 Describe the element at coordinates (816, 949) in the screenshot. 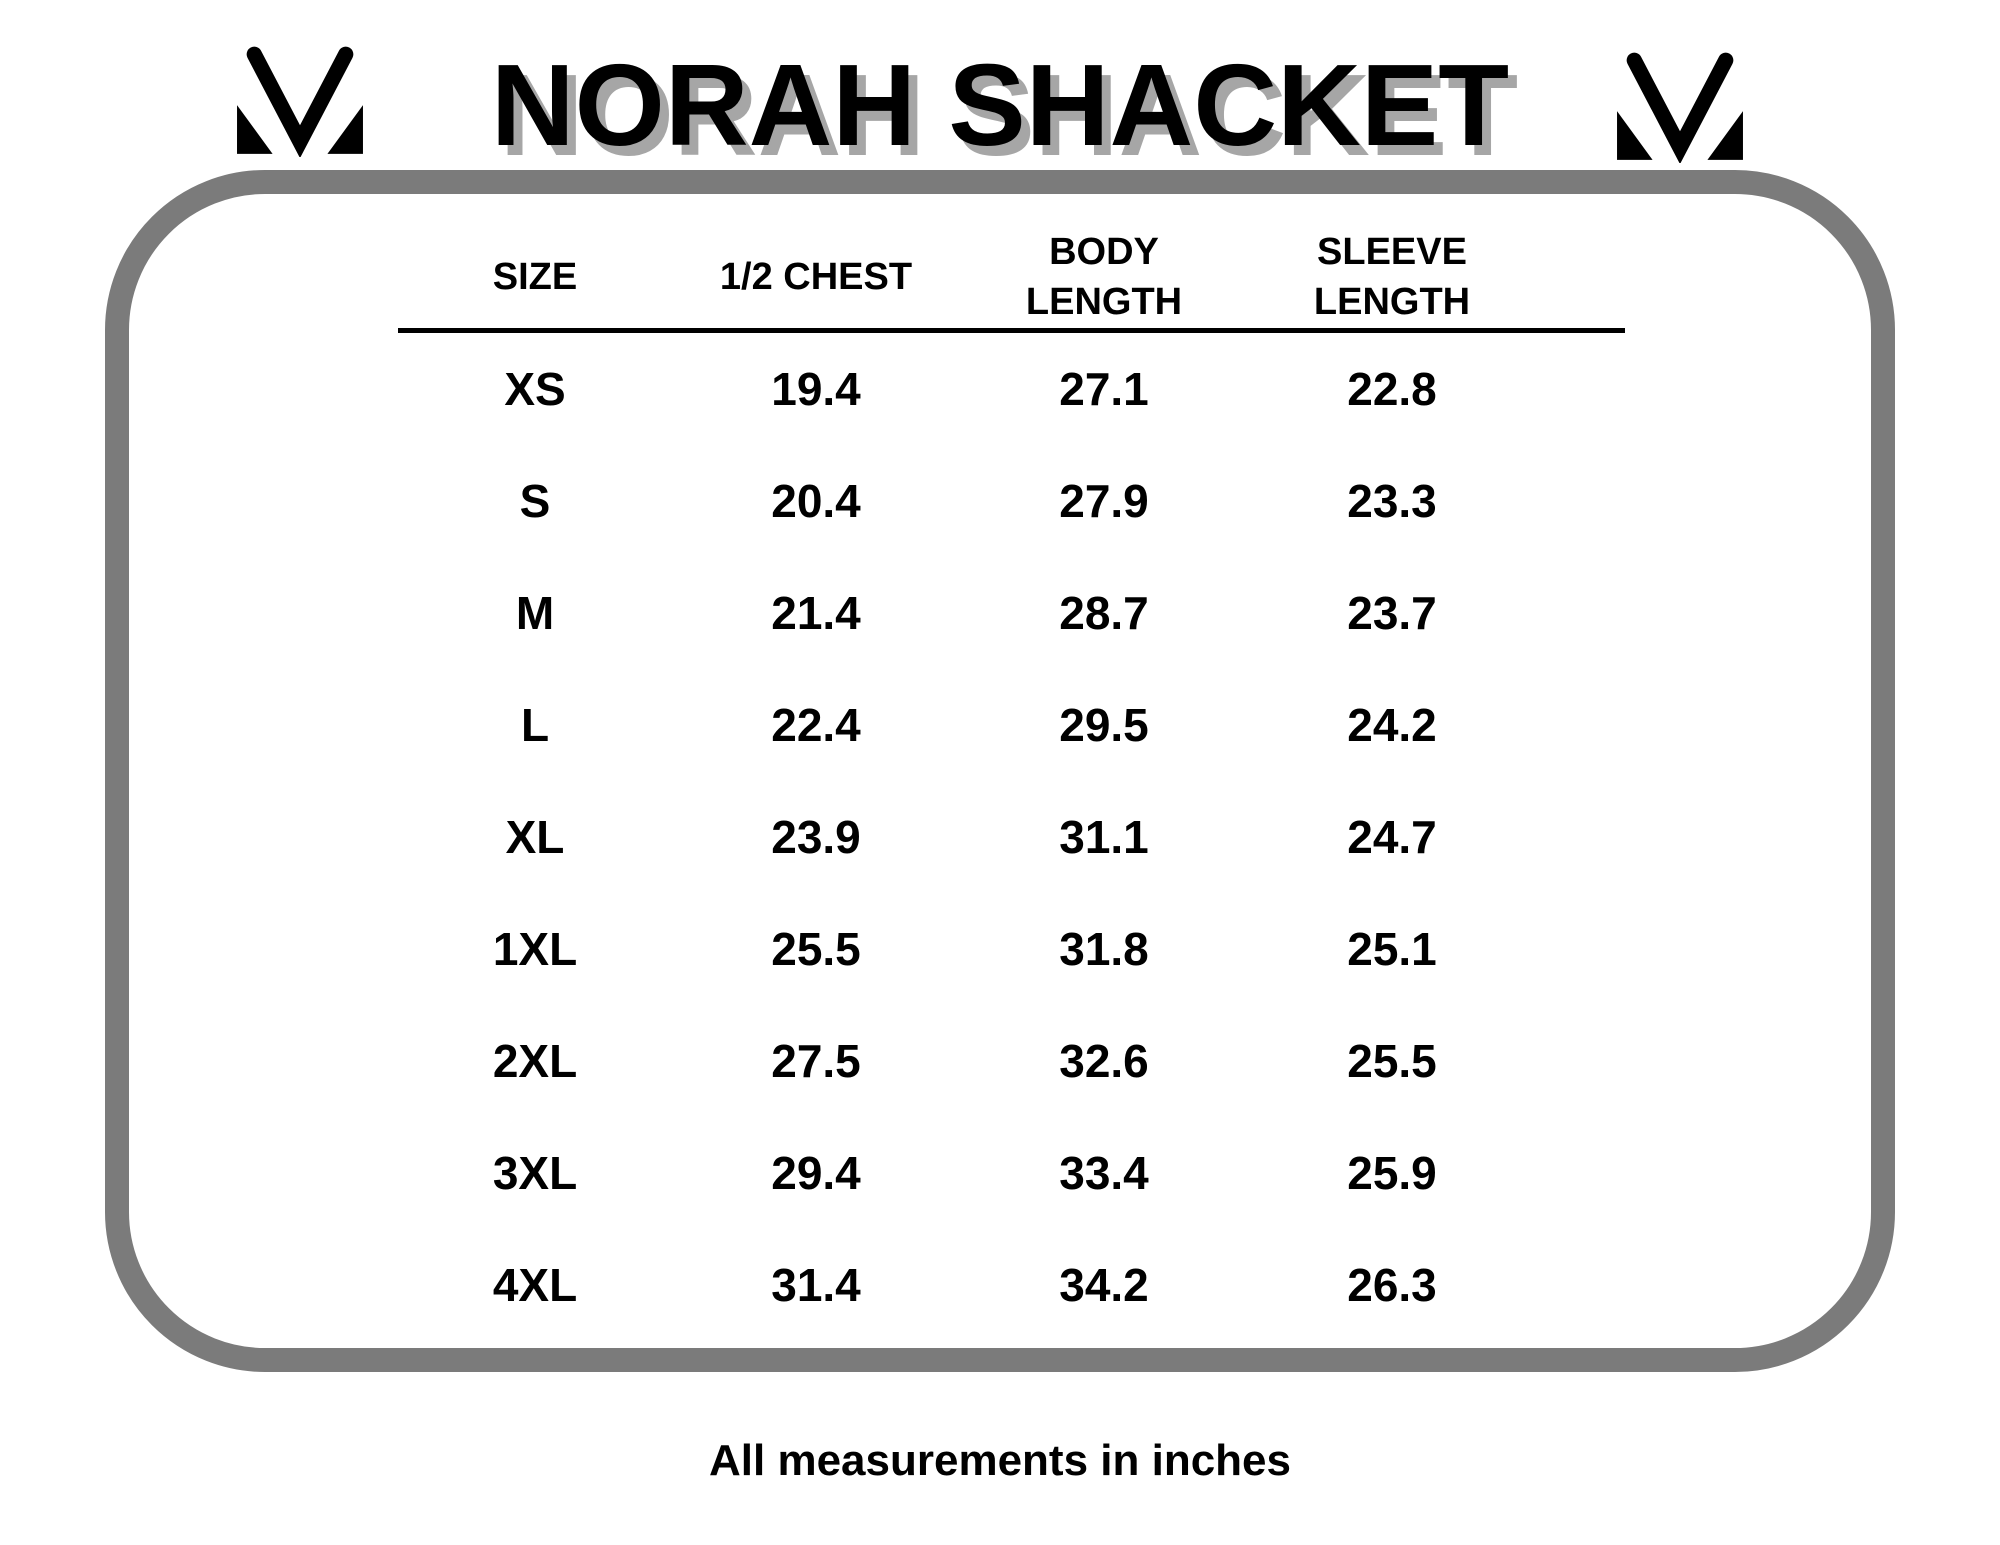

I see `cell-half-chest: 25.5` at that location.